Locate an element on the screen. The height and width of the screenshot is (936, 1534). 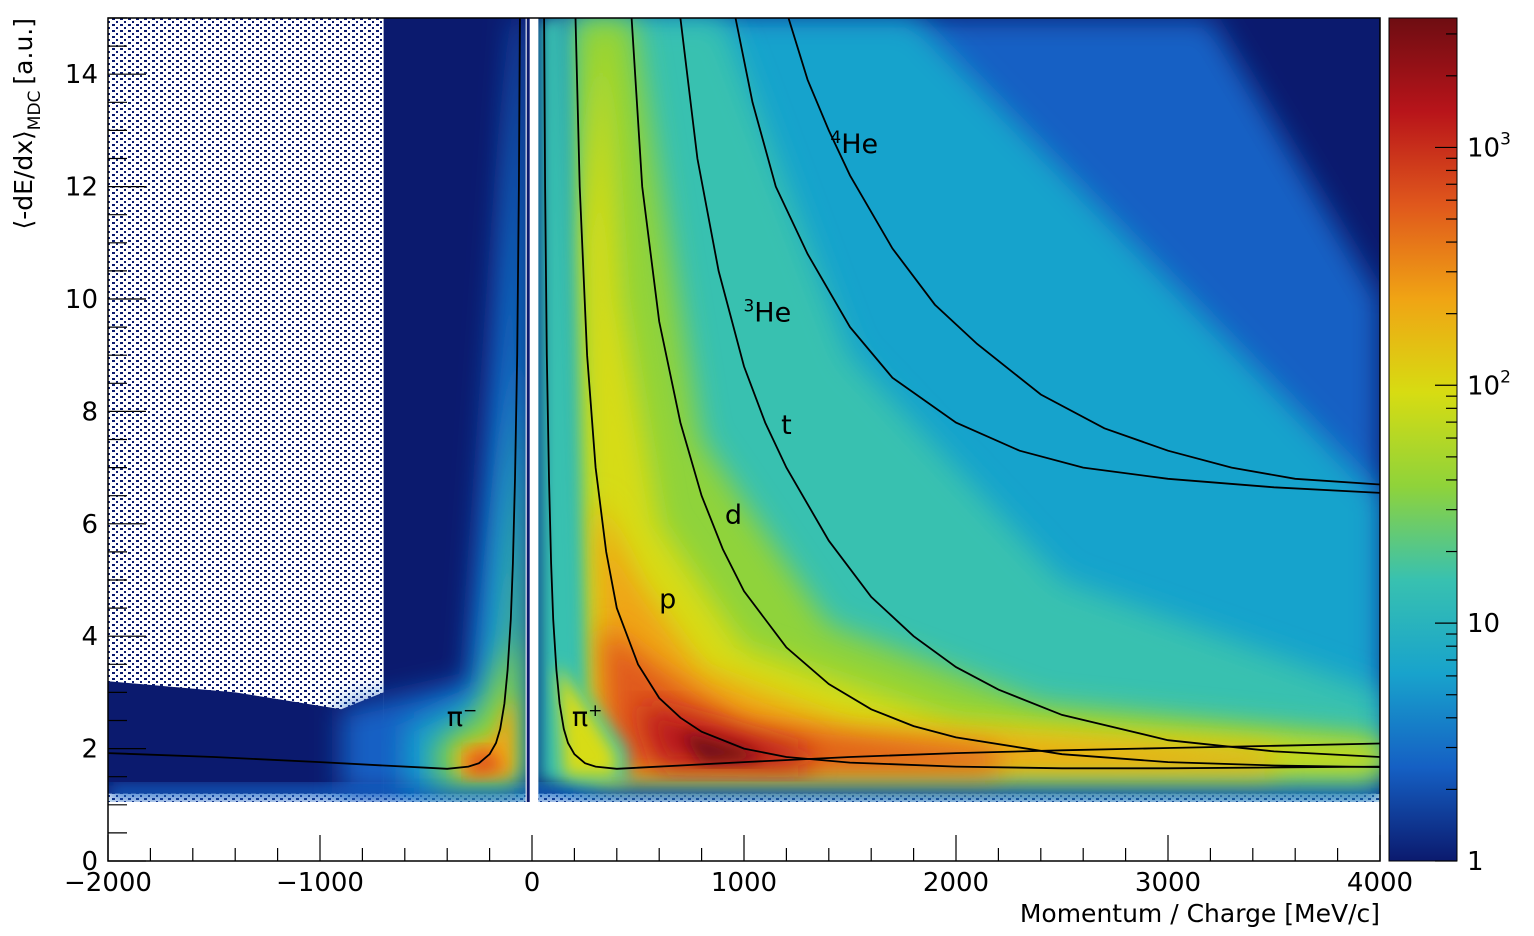
y-tick-label: 2 is located at coordinates (89, 750).